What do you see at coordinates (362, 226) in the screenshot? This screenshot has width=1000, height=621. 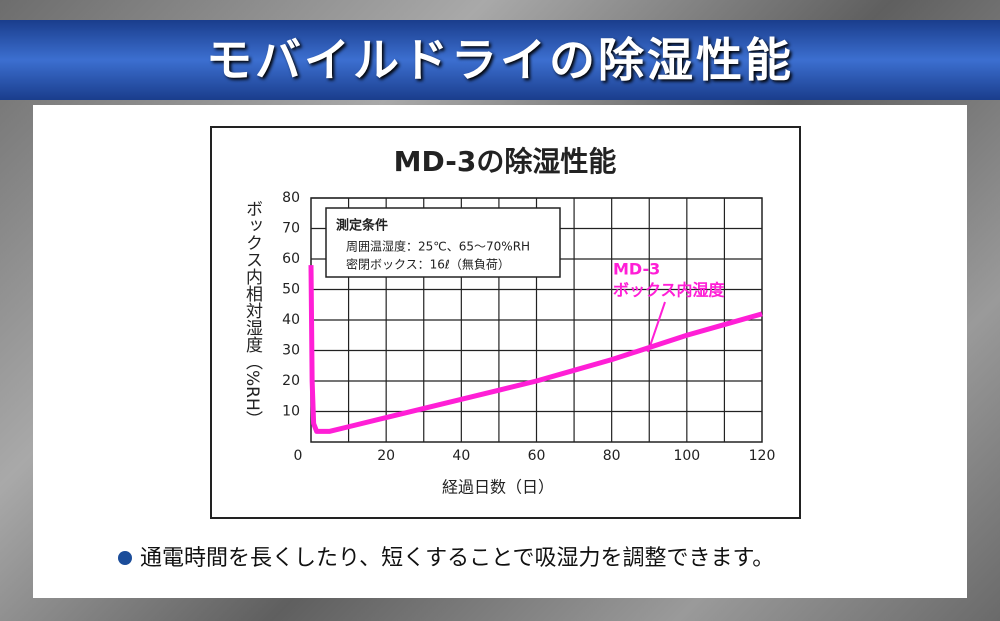 I see `conditions-title: 測定条件` at bounding box center [362, 226].